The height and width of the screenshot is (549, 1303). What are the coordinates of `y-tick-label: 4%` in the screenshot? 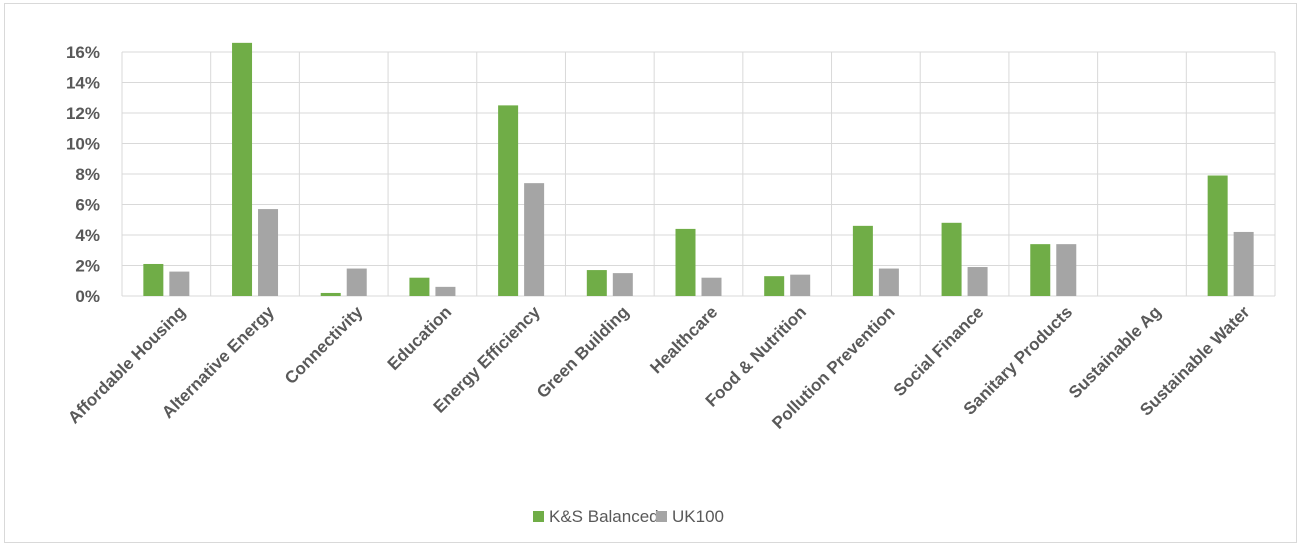 It's located at (87, 235).